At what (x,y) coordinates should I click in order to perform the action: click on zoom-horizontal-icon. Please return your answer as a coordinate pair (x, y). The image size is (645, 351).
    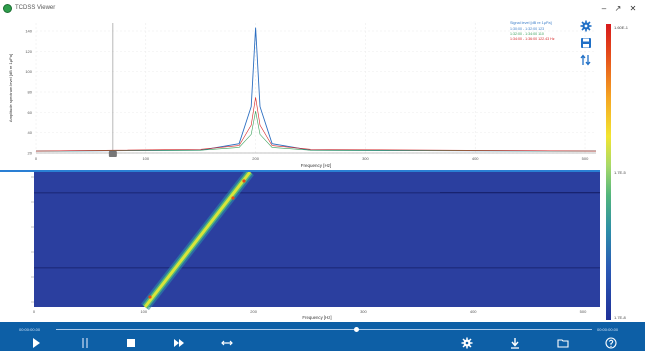
    Looking at the image, I should click on (227, 343).